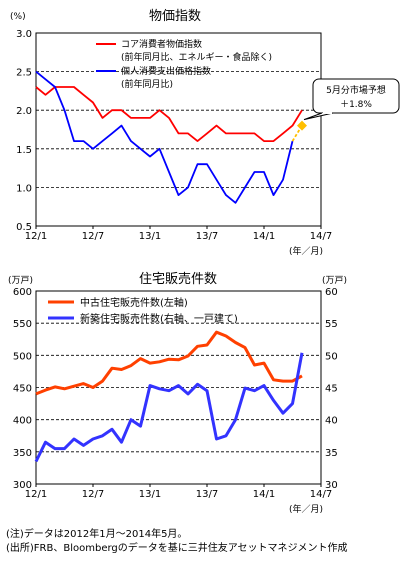 This screenshot has width=411, height=563. What do you see at coordinates (331, 389) in the screenshot?
I see `y-right-tick-label: 45` at bounding box center [331, 389].